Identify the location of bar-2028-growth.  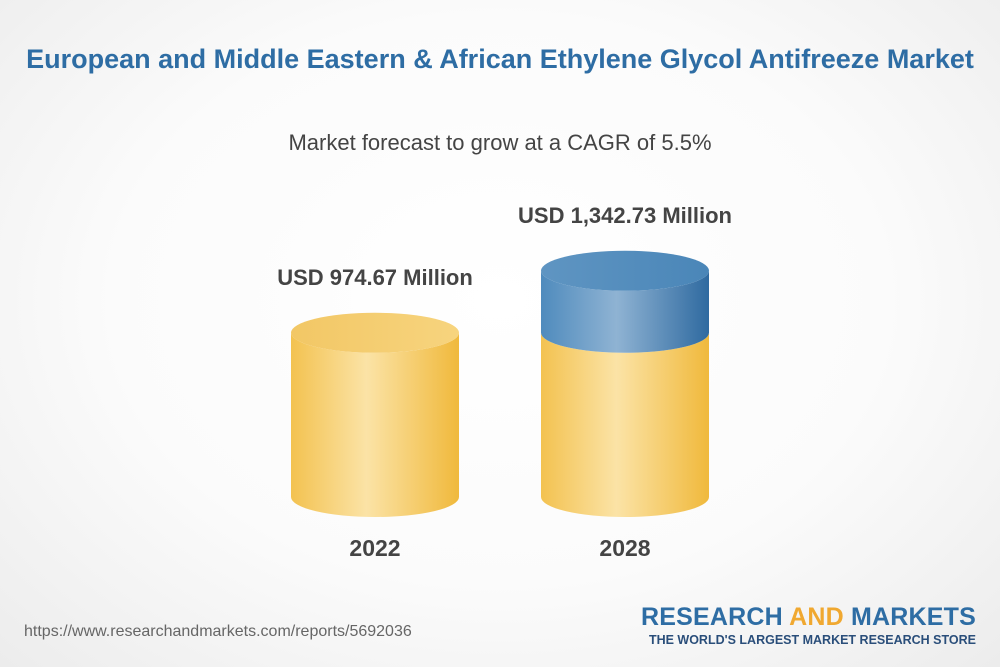
(625, 311).